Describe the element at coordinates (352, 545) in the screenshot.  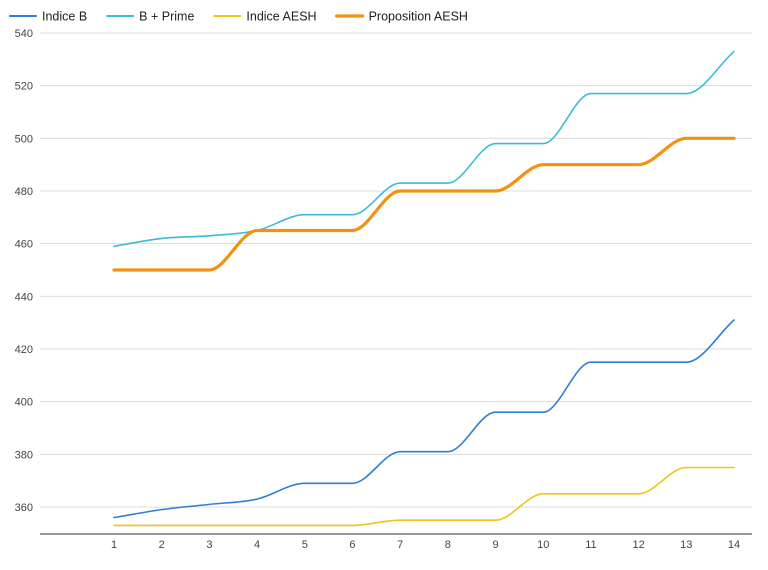
I see `x-tick-label: 6` at that location.